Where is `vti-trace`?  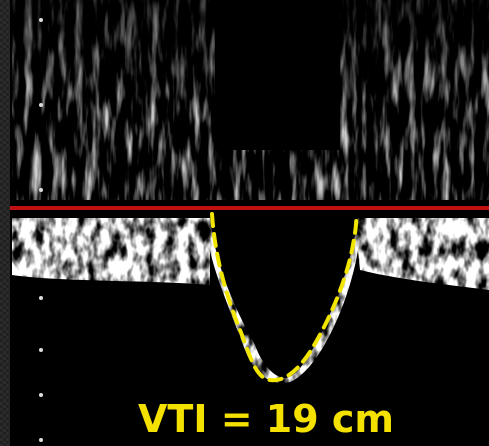 vti-trace is located at coordinates (284, 297).